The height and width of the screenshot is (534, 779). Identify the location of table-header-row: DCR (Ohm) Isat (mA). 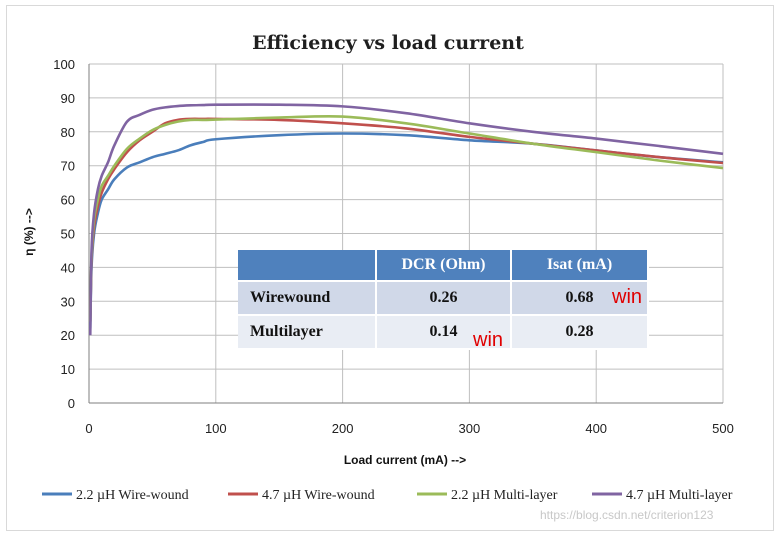
(443, 266).